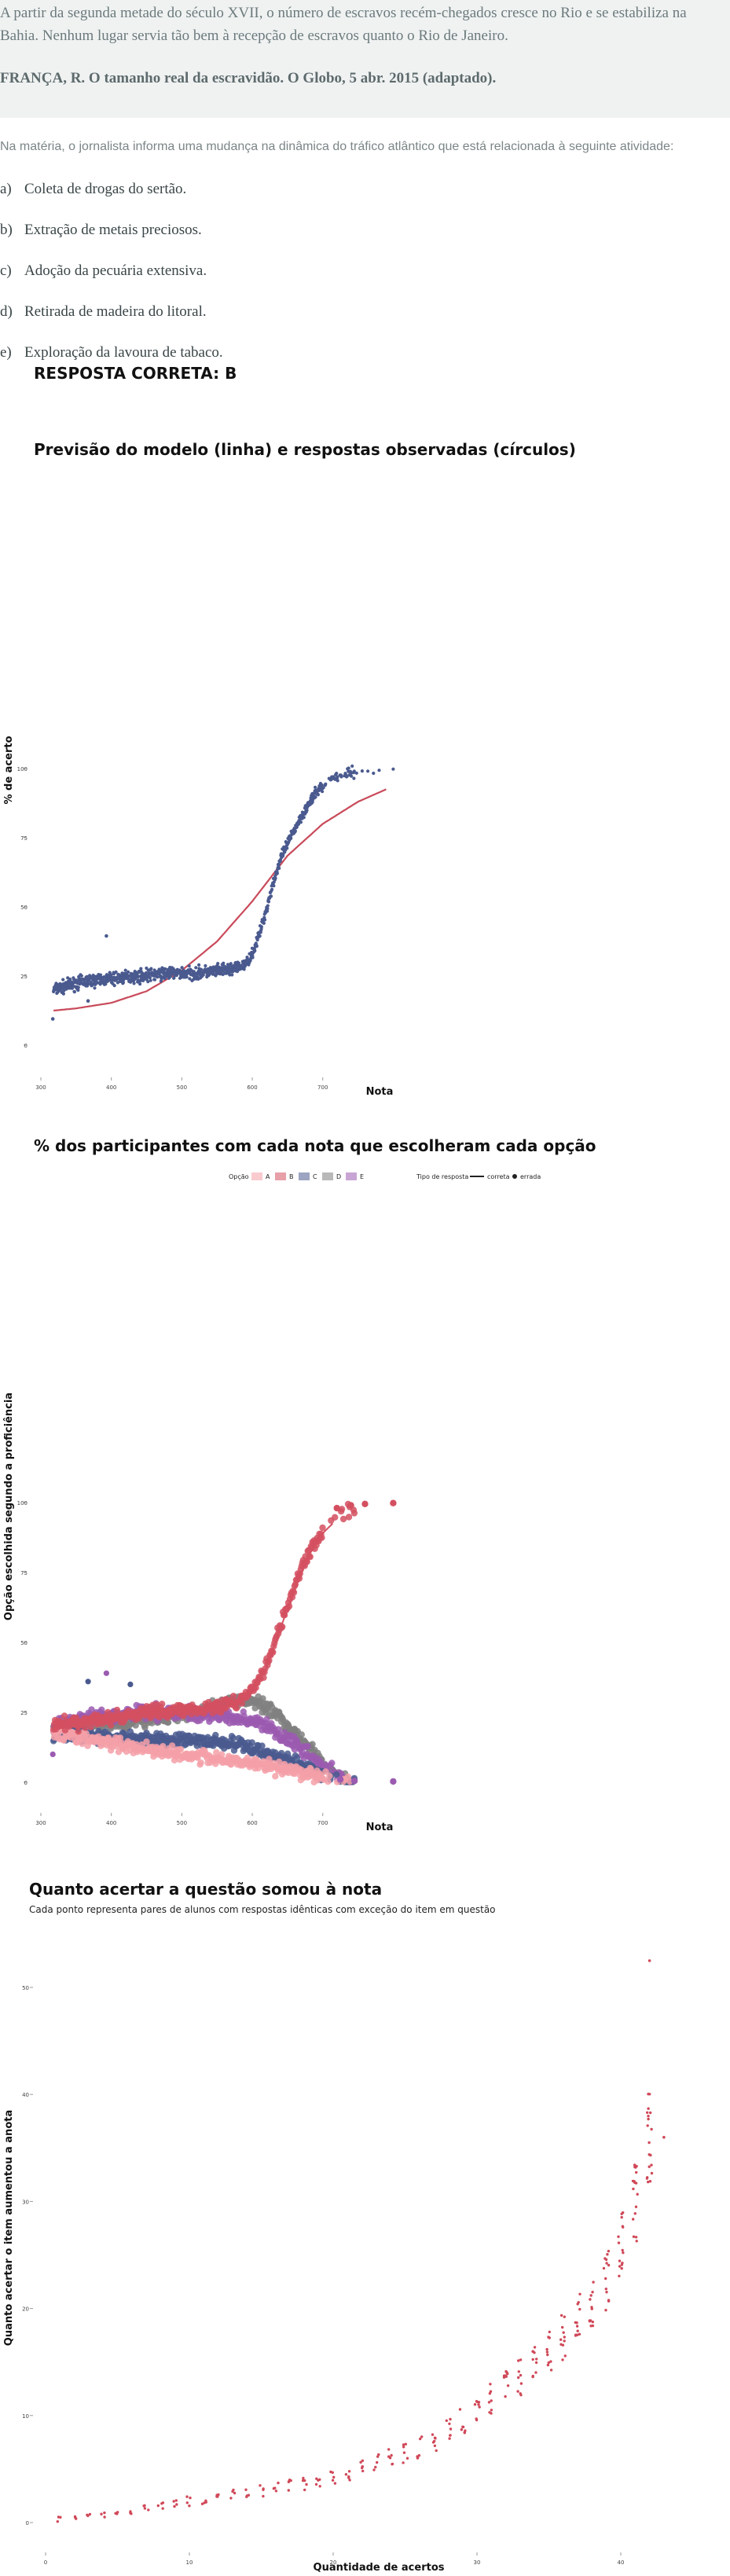 Image resolution: width=730 pixels, height=2576 pixels. I want to click on x-tick-label: 10, so click(189, 2562).